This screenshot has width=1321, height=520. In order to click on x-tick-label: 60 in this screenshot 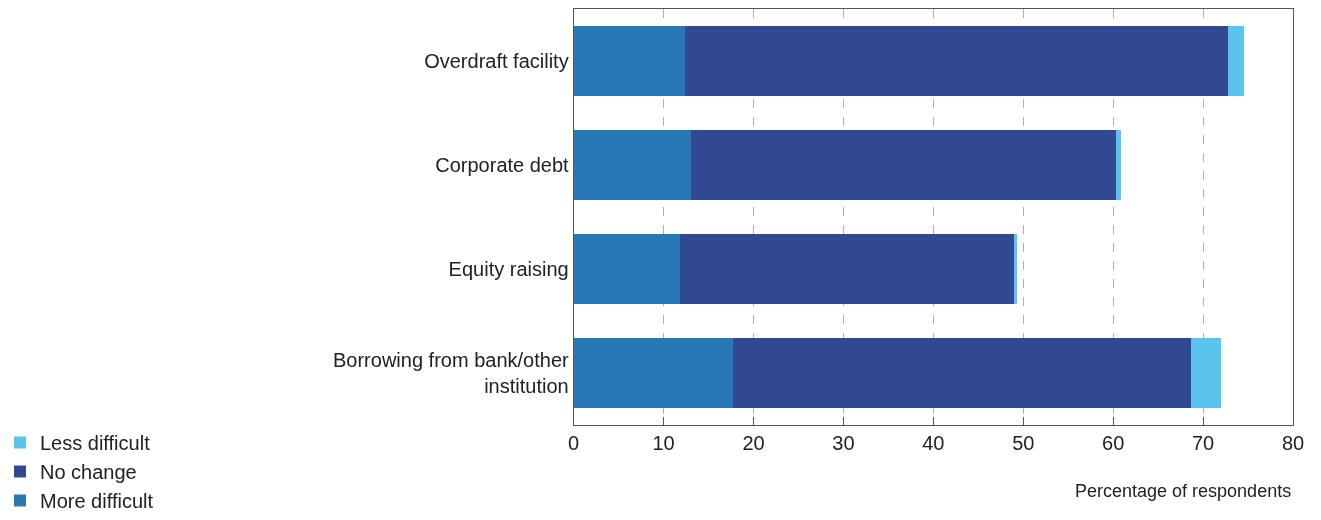, I will do `click(1113, 443)`.